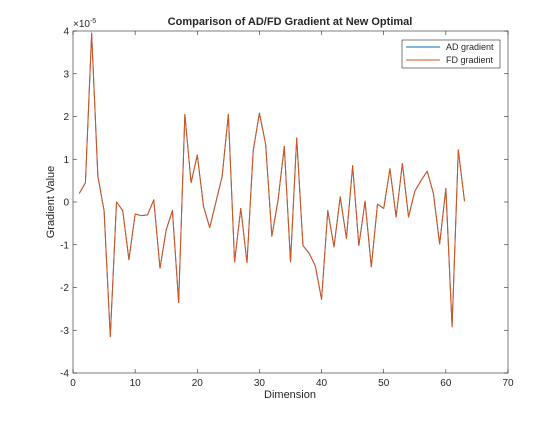 The width and height of the screenshot is (560, 425). Describe the element at coordinates (66, 117) in the screenshot. I see `y-tick-label: 2` at that location.